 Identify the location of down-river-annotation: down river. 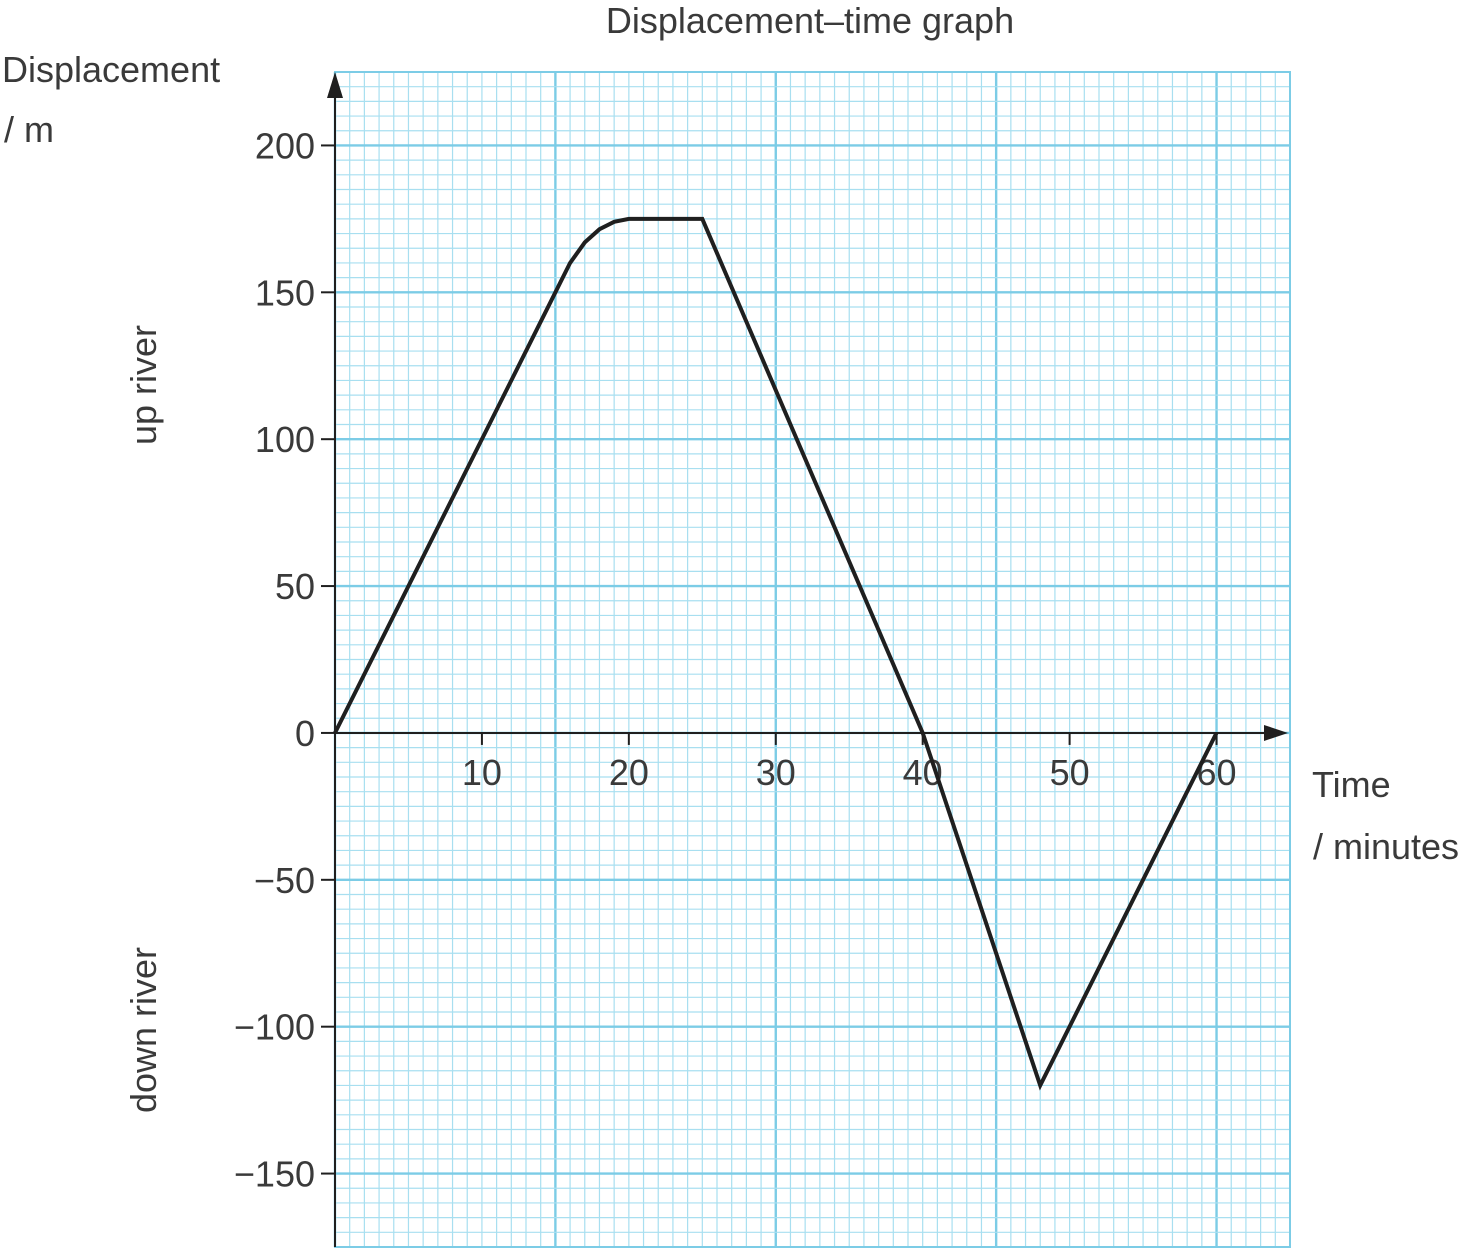
(143, 1030).